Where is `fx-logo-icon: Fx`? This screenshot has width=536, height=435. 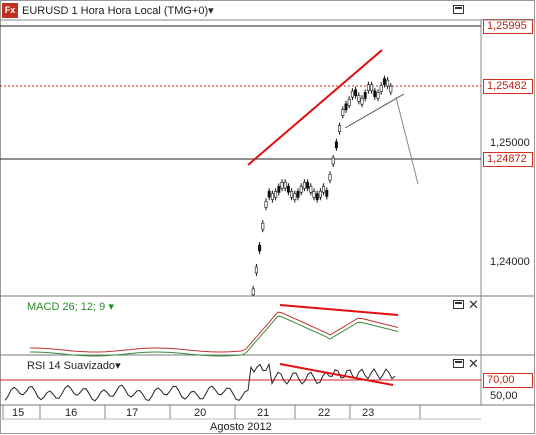 fx-logo-icon: Fx is located at coordinates (10, 10).